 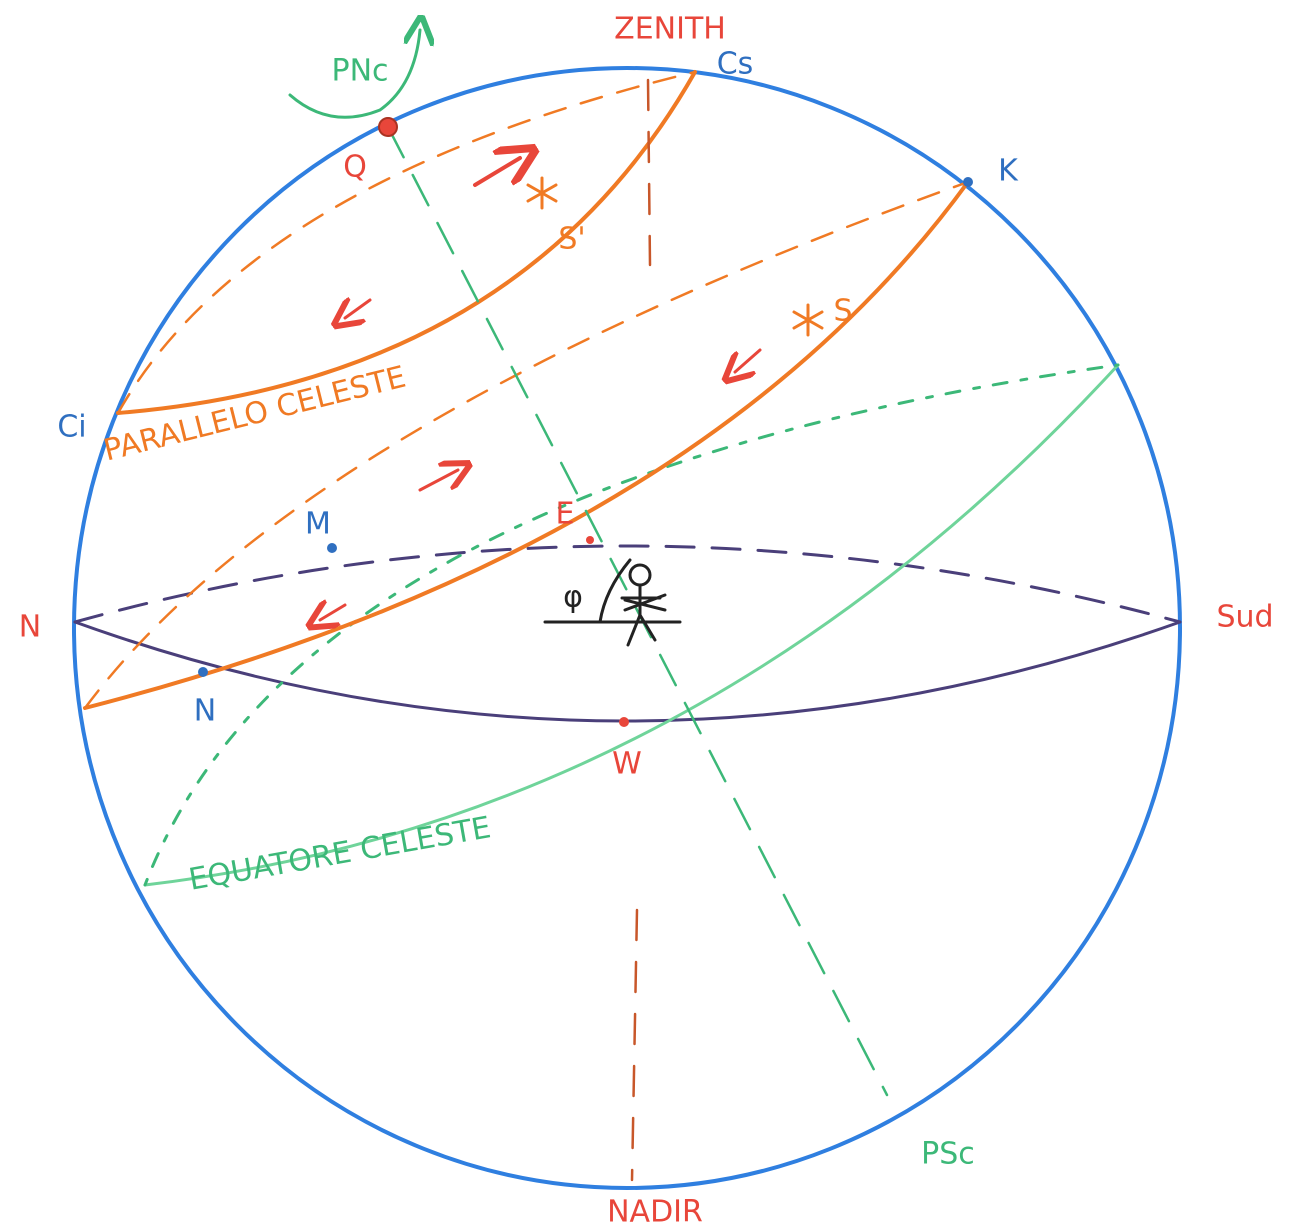 I want to click on nadir-line, so click(x=634, y=1045).